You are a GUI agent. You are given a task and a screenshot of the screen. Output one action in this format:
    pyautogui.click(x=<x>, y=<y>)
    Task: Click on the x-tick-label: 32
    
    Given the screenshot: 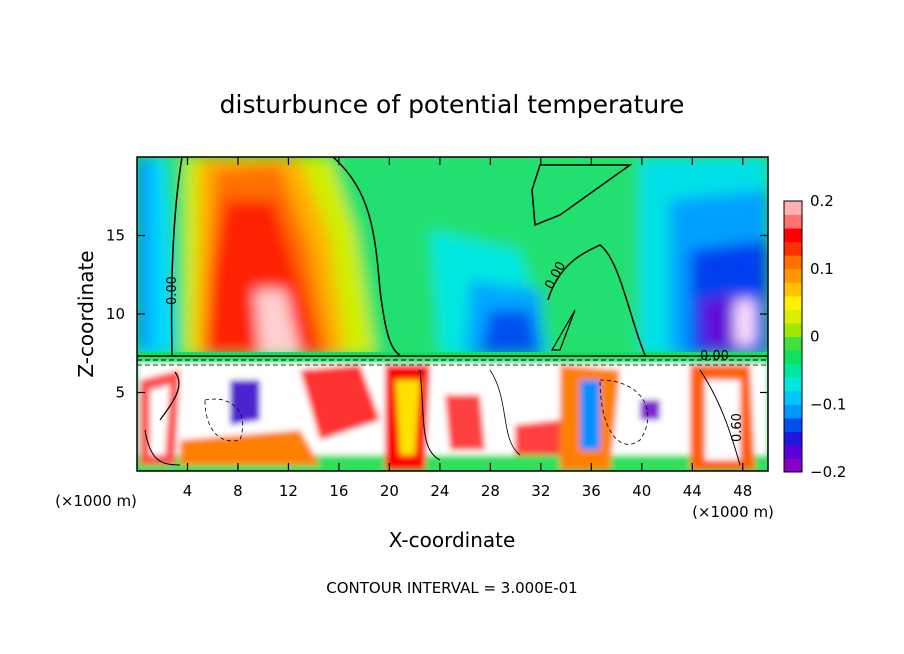 What is the action you would take?
    pyautogui.click(x=540, y=491)
    